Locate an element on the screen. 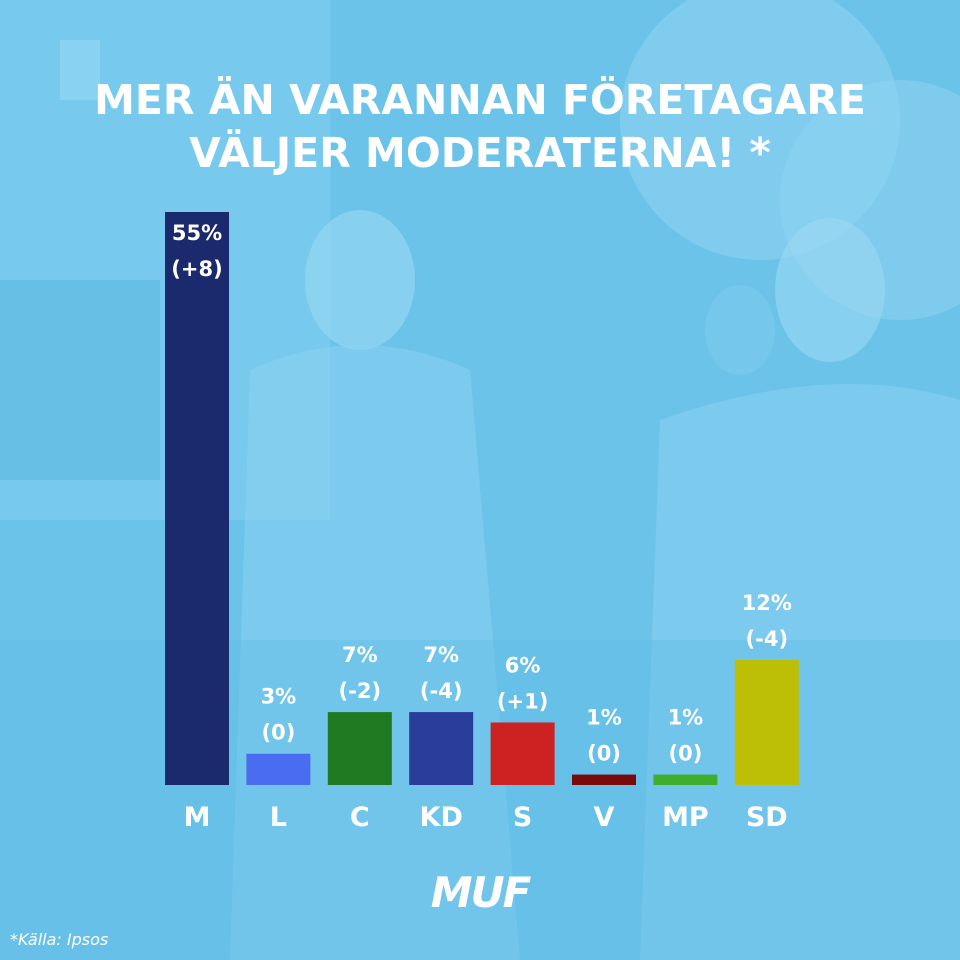  bar-kd is located at coordinates (441, 748).